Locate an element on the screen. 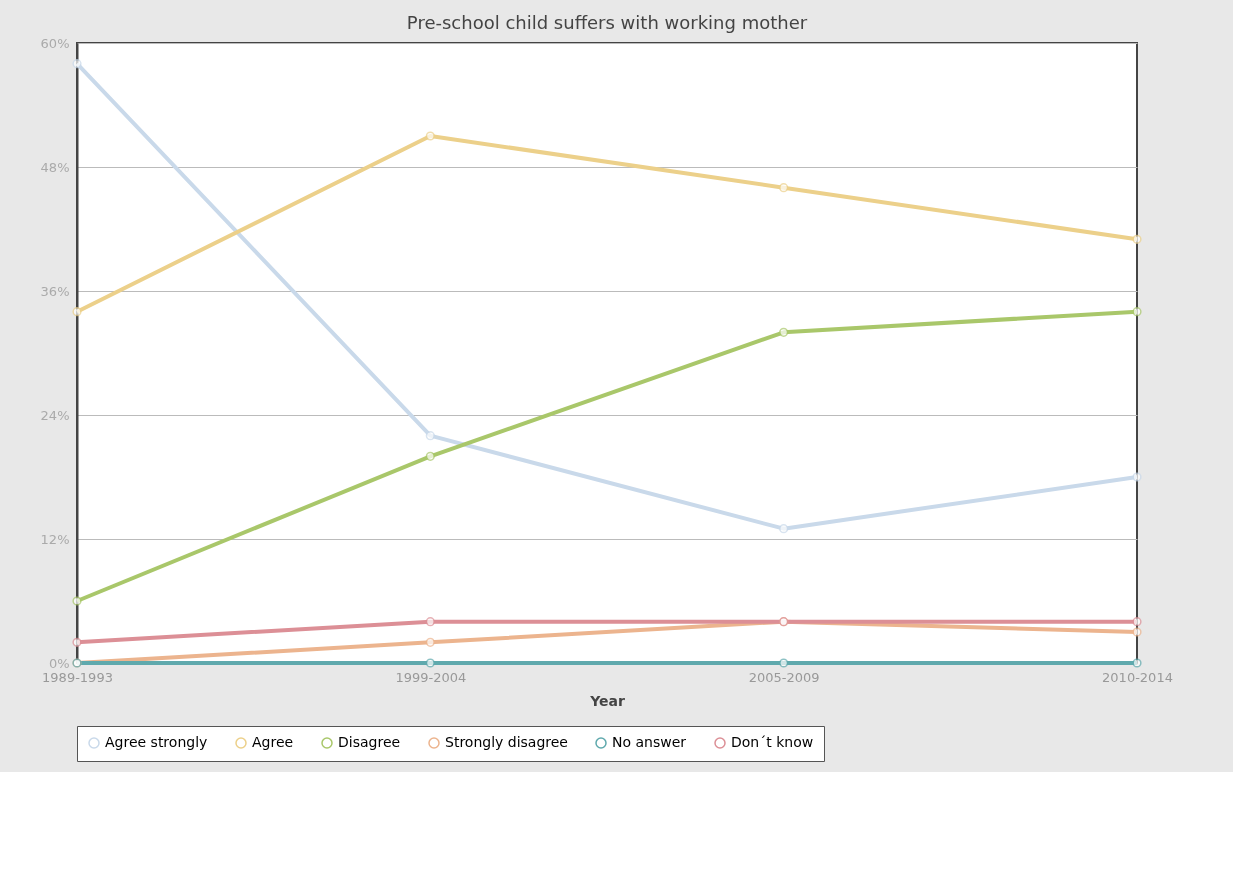 This screenshot has height=871, width=1259. x-axis-title: Year is located at coordinates (607, 700).